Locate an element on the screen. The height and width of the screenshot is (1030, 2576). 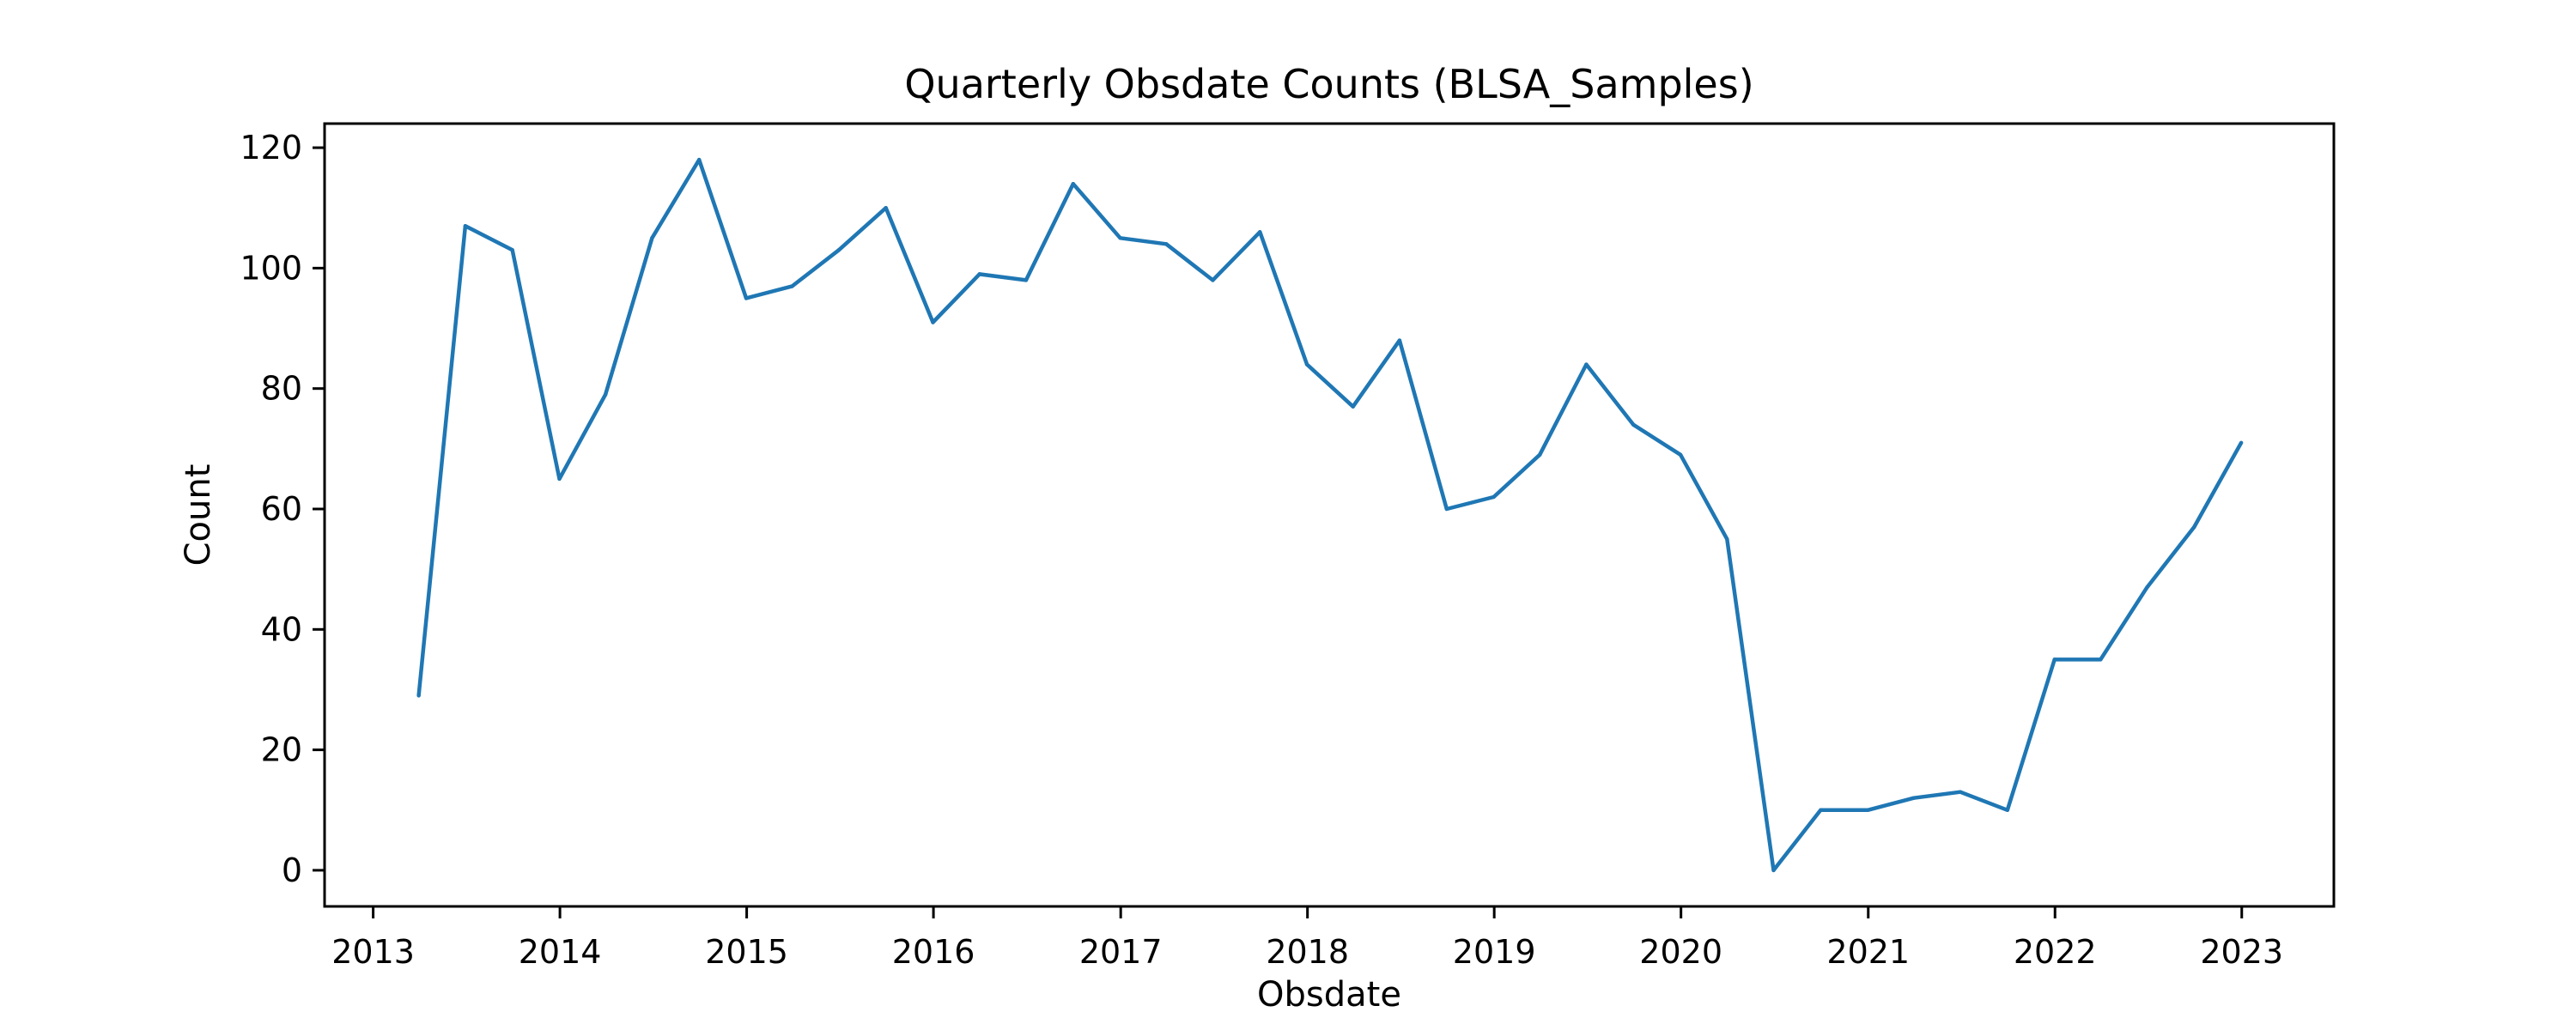
x-axis-label: Obsdate is located at coordinates (1329, 995).